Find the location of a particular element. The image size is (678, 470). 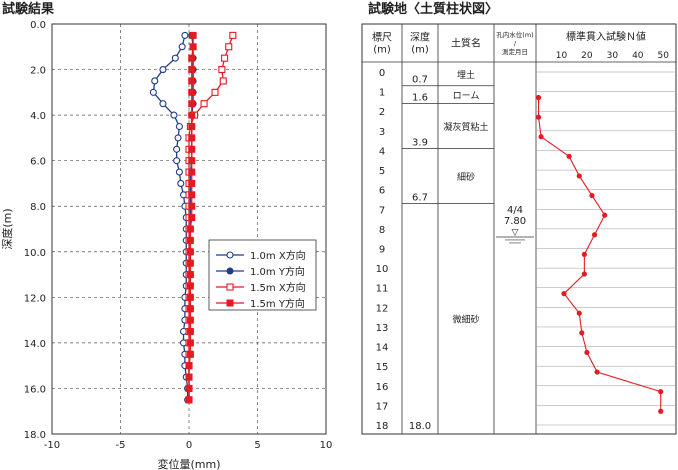

legend-entry: 1.0m Y方向 is located at coordinates (260, 271).